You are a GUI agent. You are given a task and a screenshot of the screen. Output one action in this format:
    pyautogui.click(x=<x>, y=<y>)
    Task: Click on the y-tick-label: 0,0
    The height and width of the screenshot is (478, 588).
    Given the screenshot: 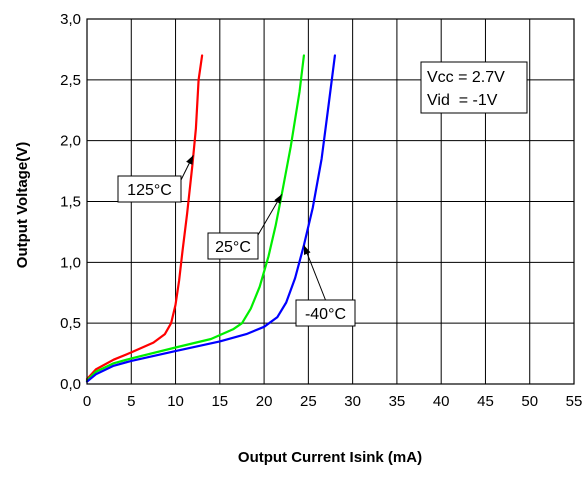 What is the action you would take?
    pyautogui.click(x=70, y=384)
    